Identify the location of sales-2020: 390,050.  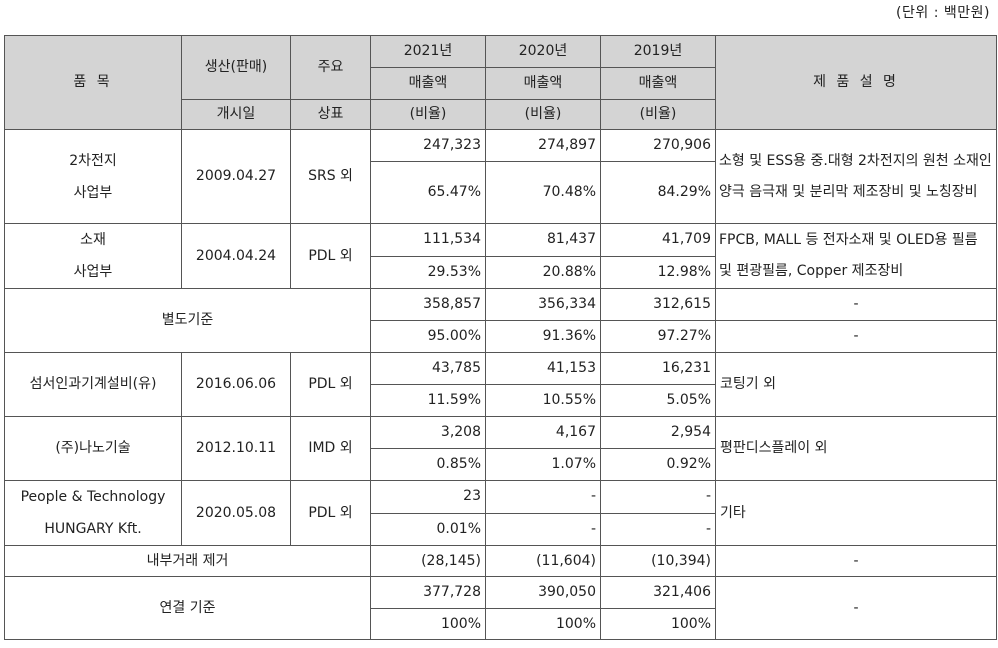
(543, 592).